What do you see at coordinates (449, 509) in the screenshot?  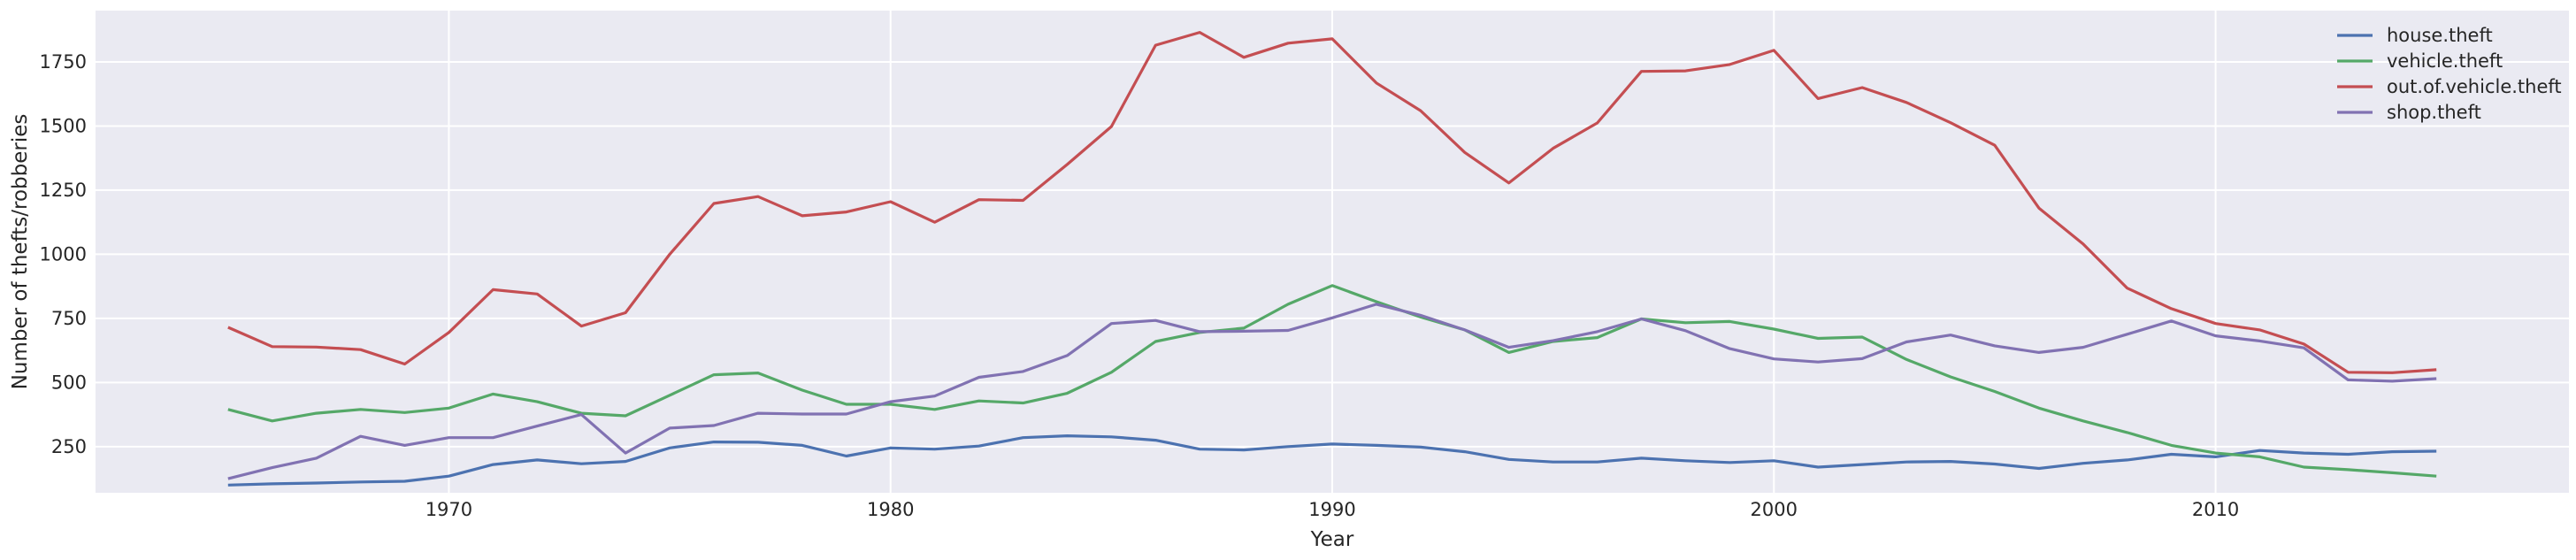 I see `x-tick-label: 1970` at bounding box center [449, 509].